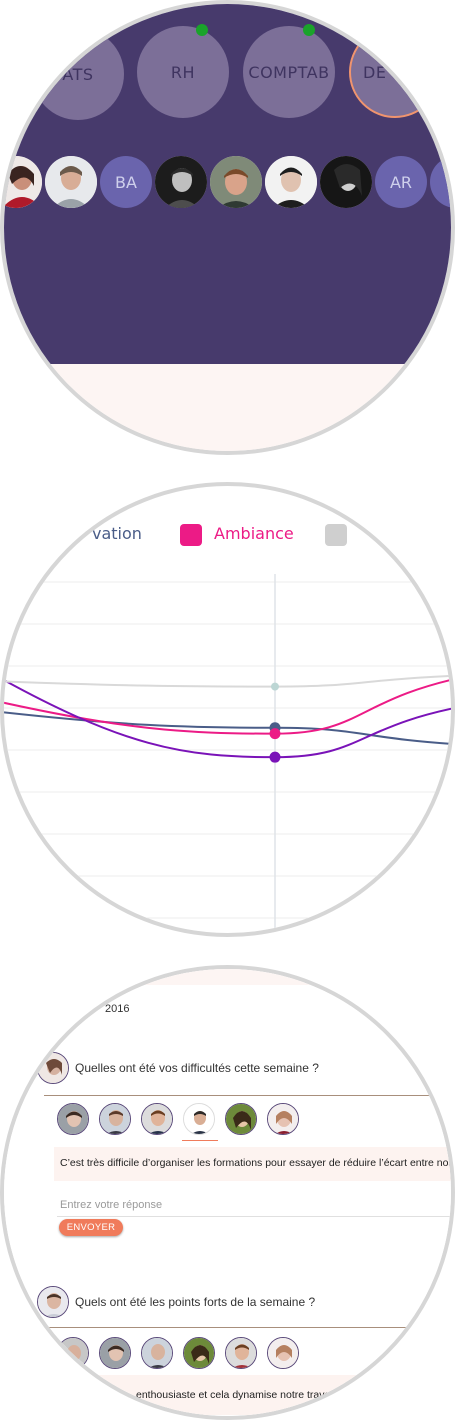 The width and height of the screenshot is (455, 1420). Describe the element at coordinates (111, 1205) in the screenshot. I see `reply-input: Entrez votre réponse` at that location.